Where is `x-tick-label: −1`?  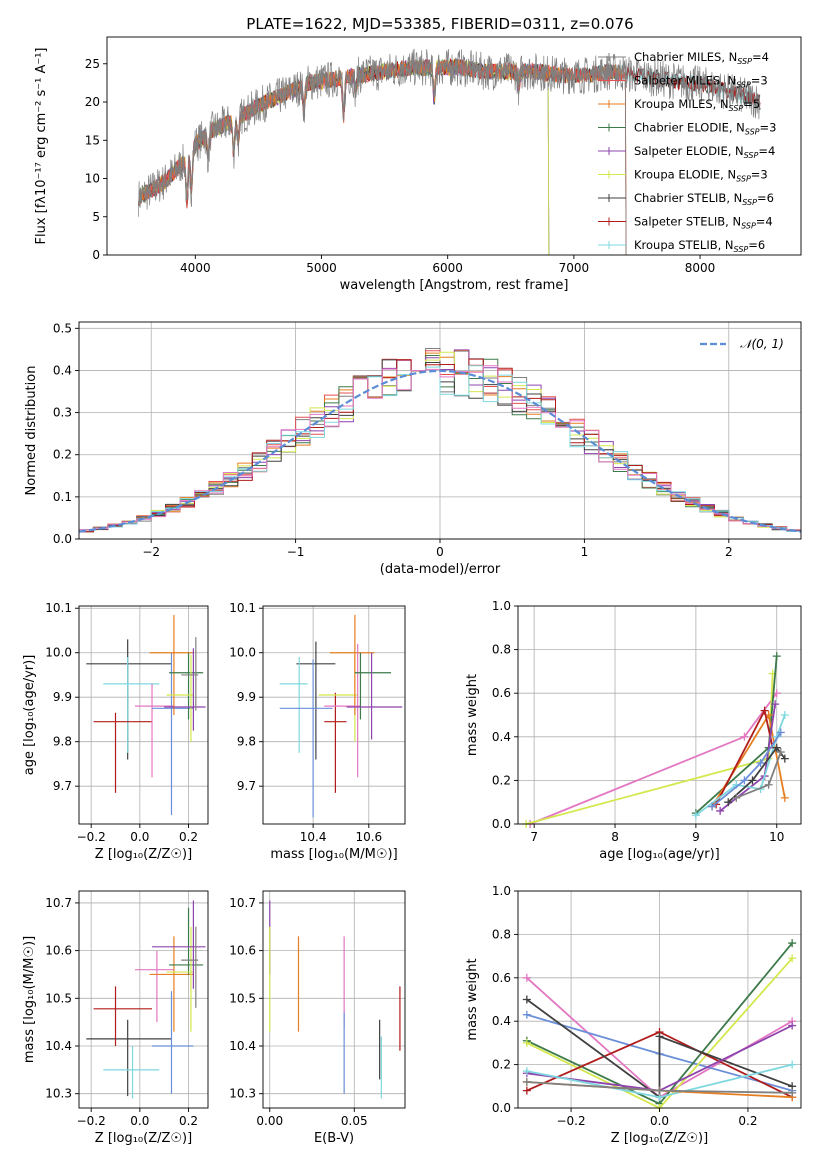
x-tick-label: −1 is located at coordinates (296, 552).